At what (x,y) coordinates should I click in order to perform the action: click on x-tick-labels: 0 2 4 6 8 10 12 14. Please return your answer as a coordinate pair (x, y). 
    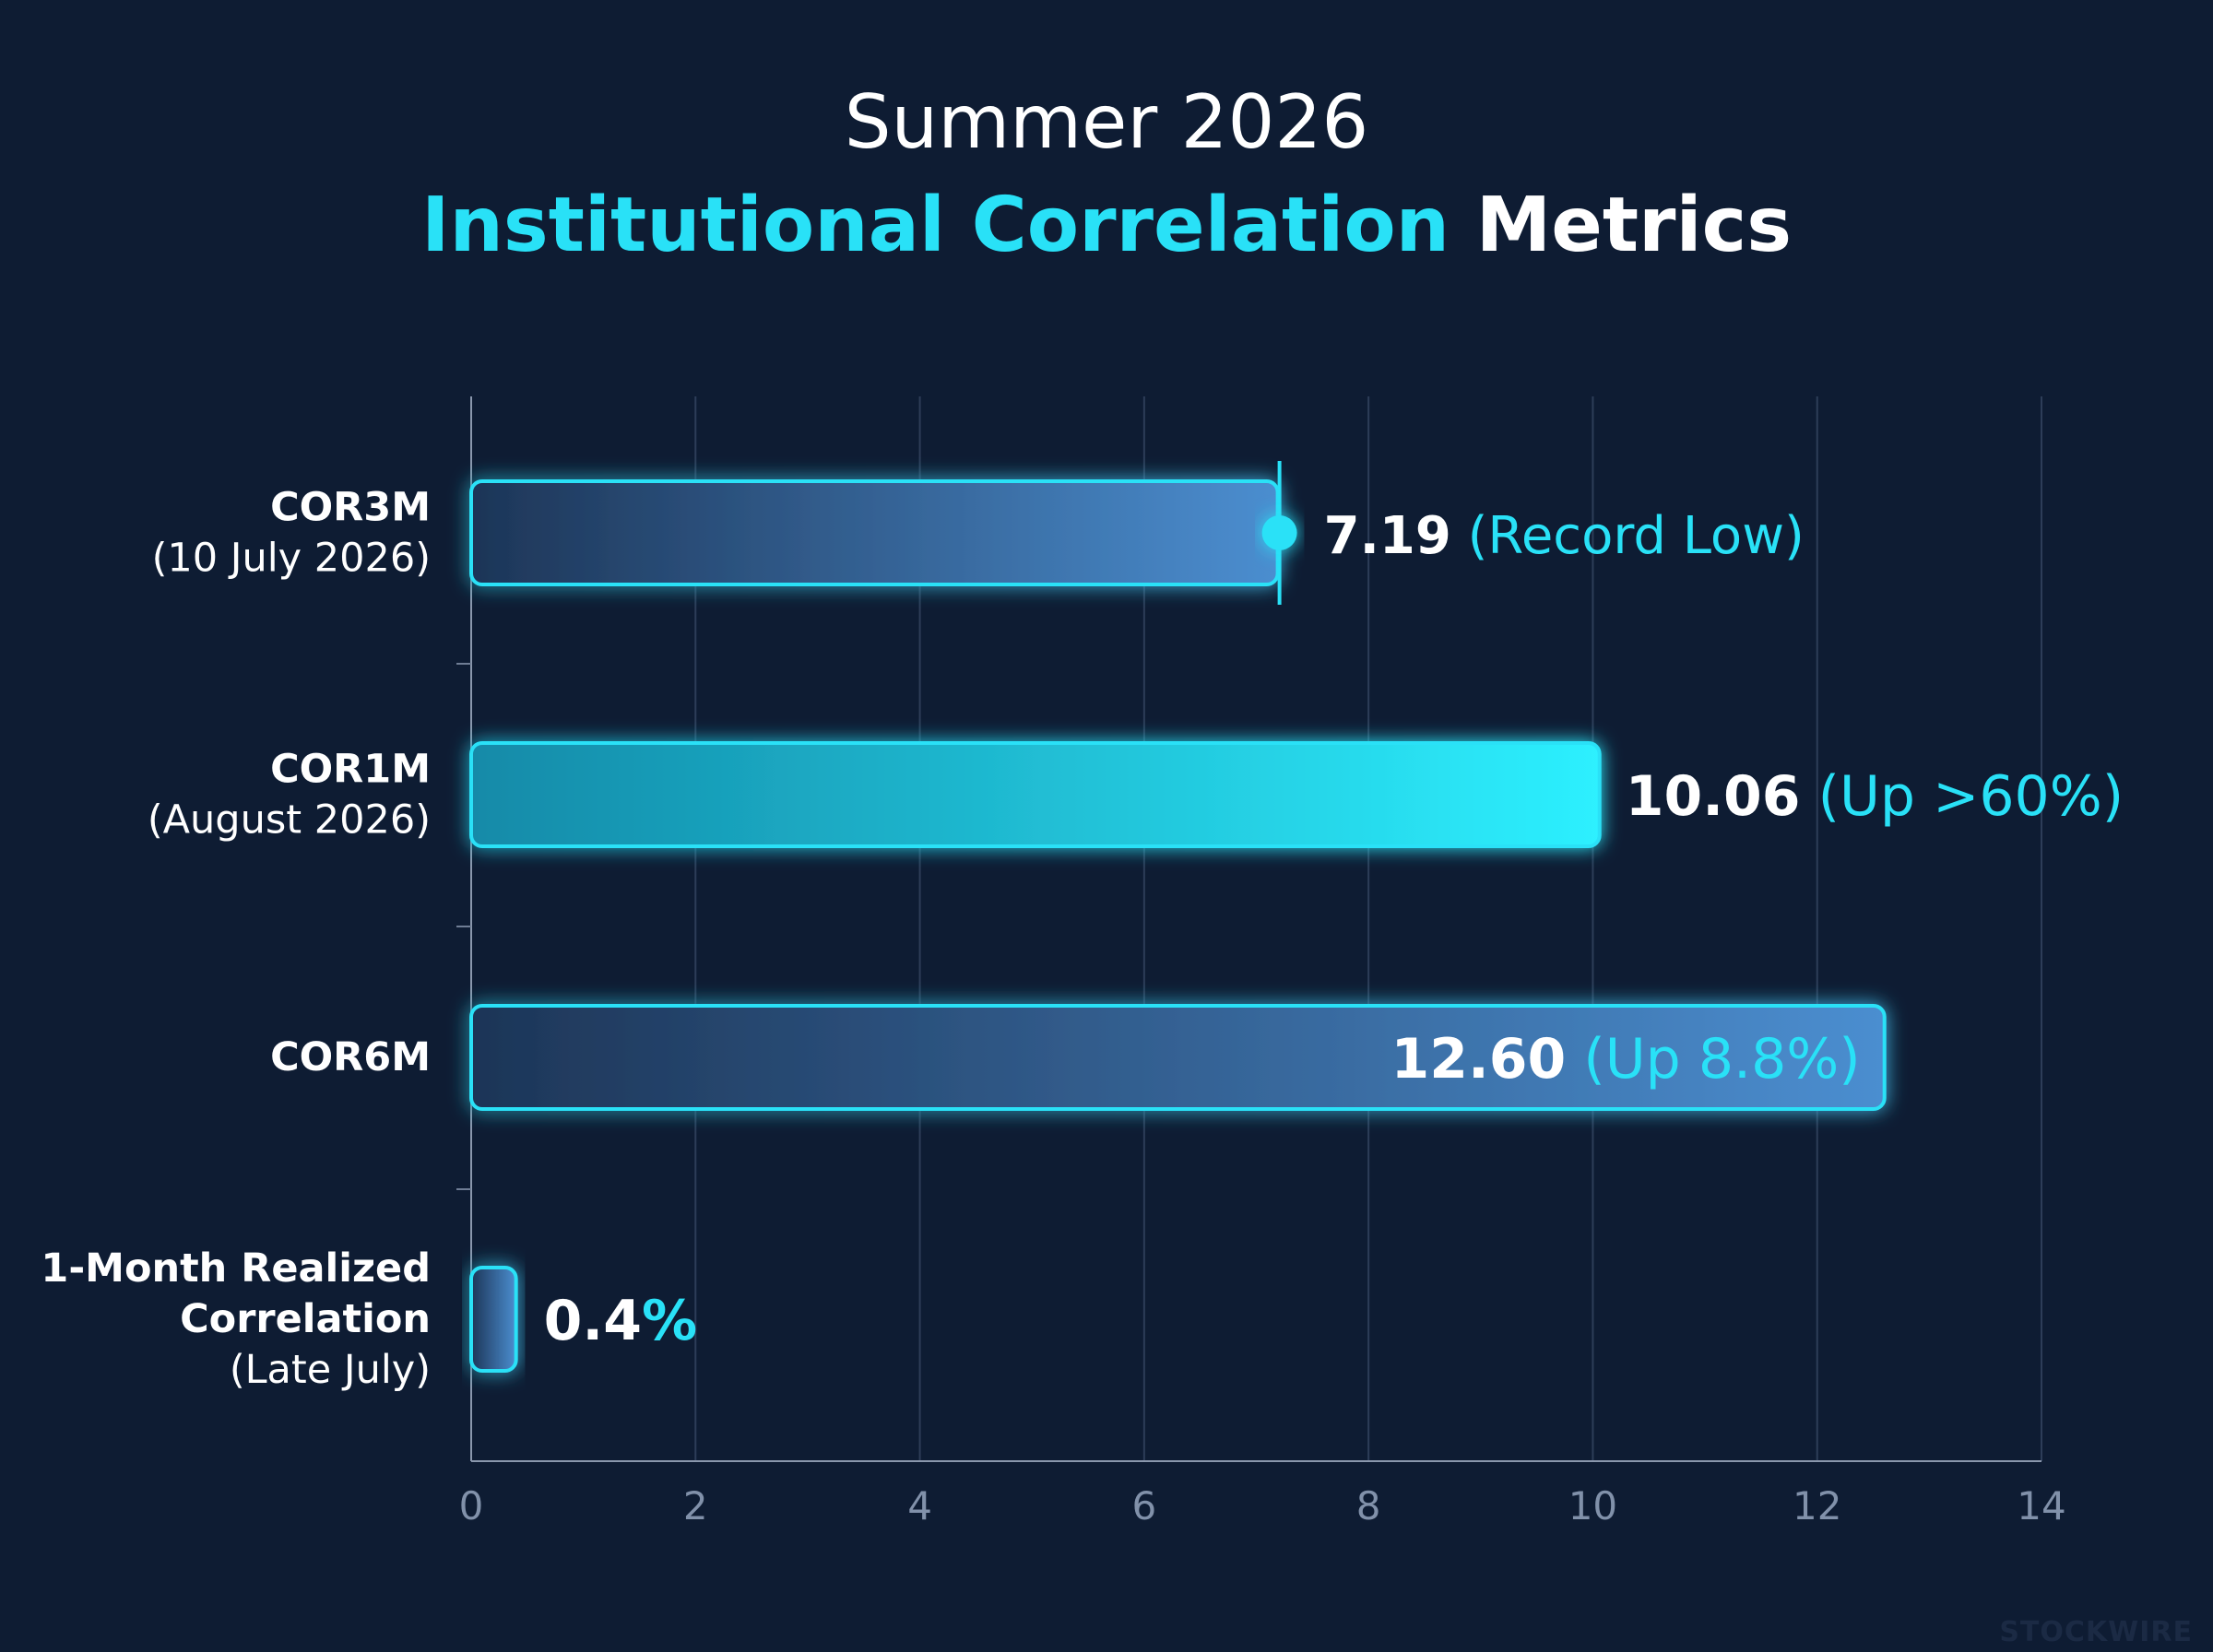
    Looking at the image, I should click on (1262, 1505).